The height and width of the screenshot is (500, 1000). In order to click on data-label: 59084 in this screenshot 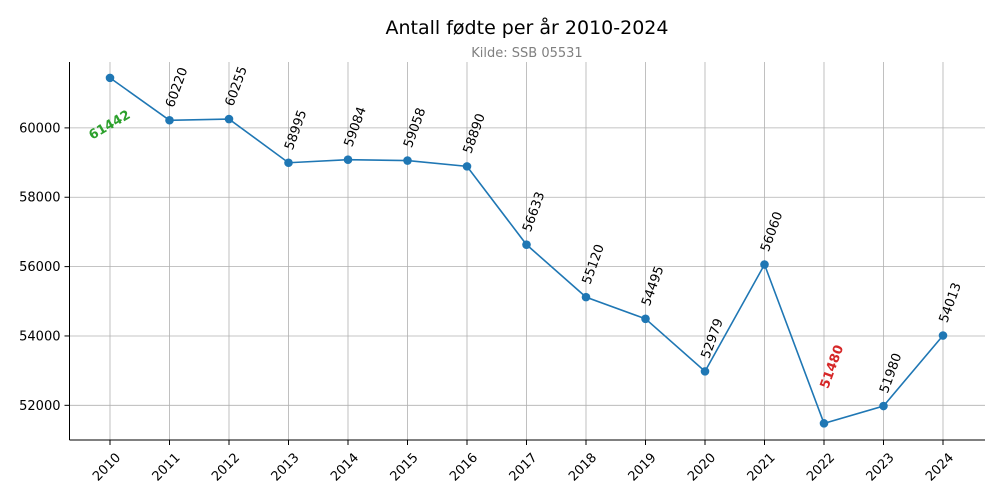, I will do `click(356, 127)`.